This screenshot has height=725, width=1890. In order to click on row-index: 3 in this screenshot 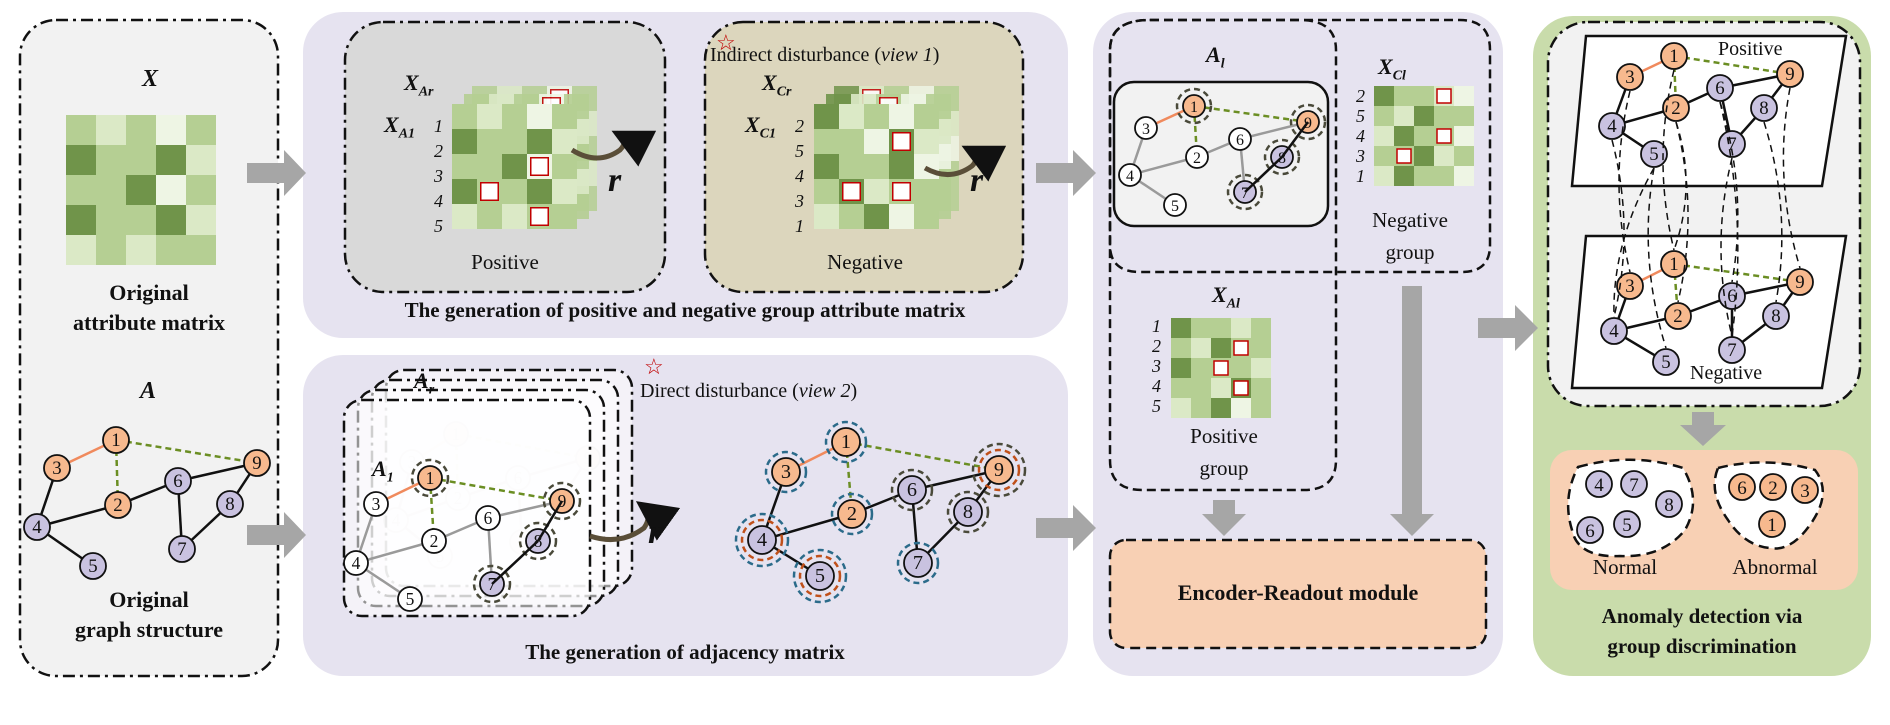, I will do `click(799, 201)`.